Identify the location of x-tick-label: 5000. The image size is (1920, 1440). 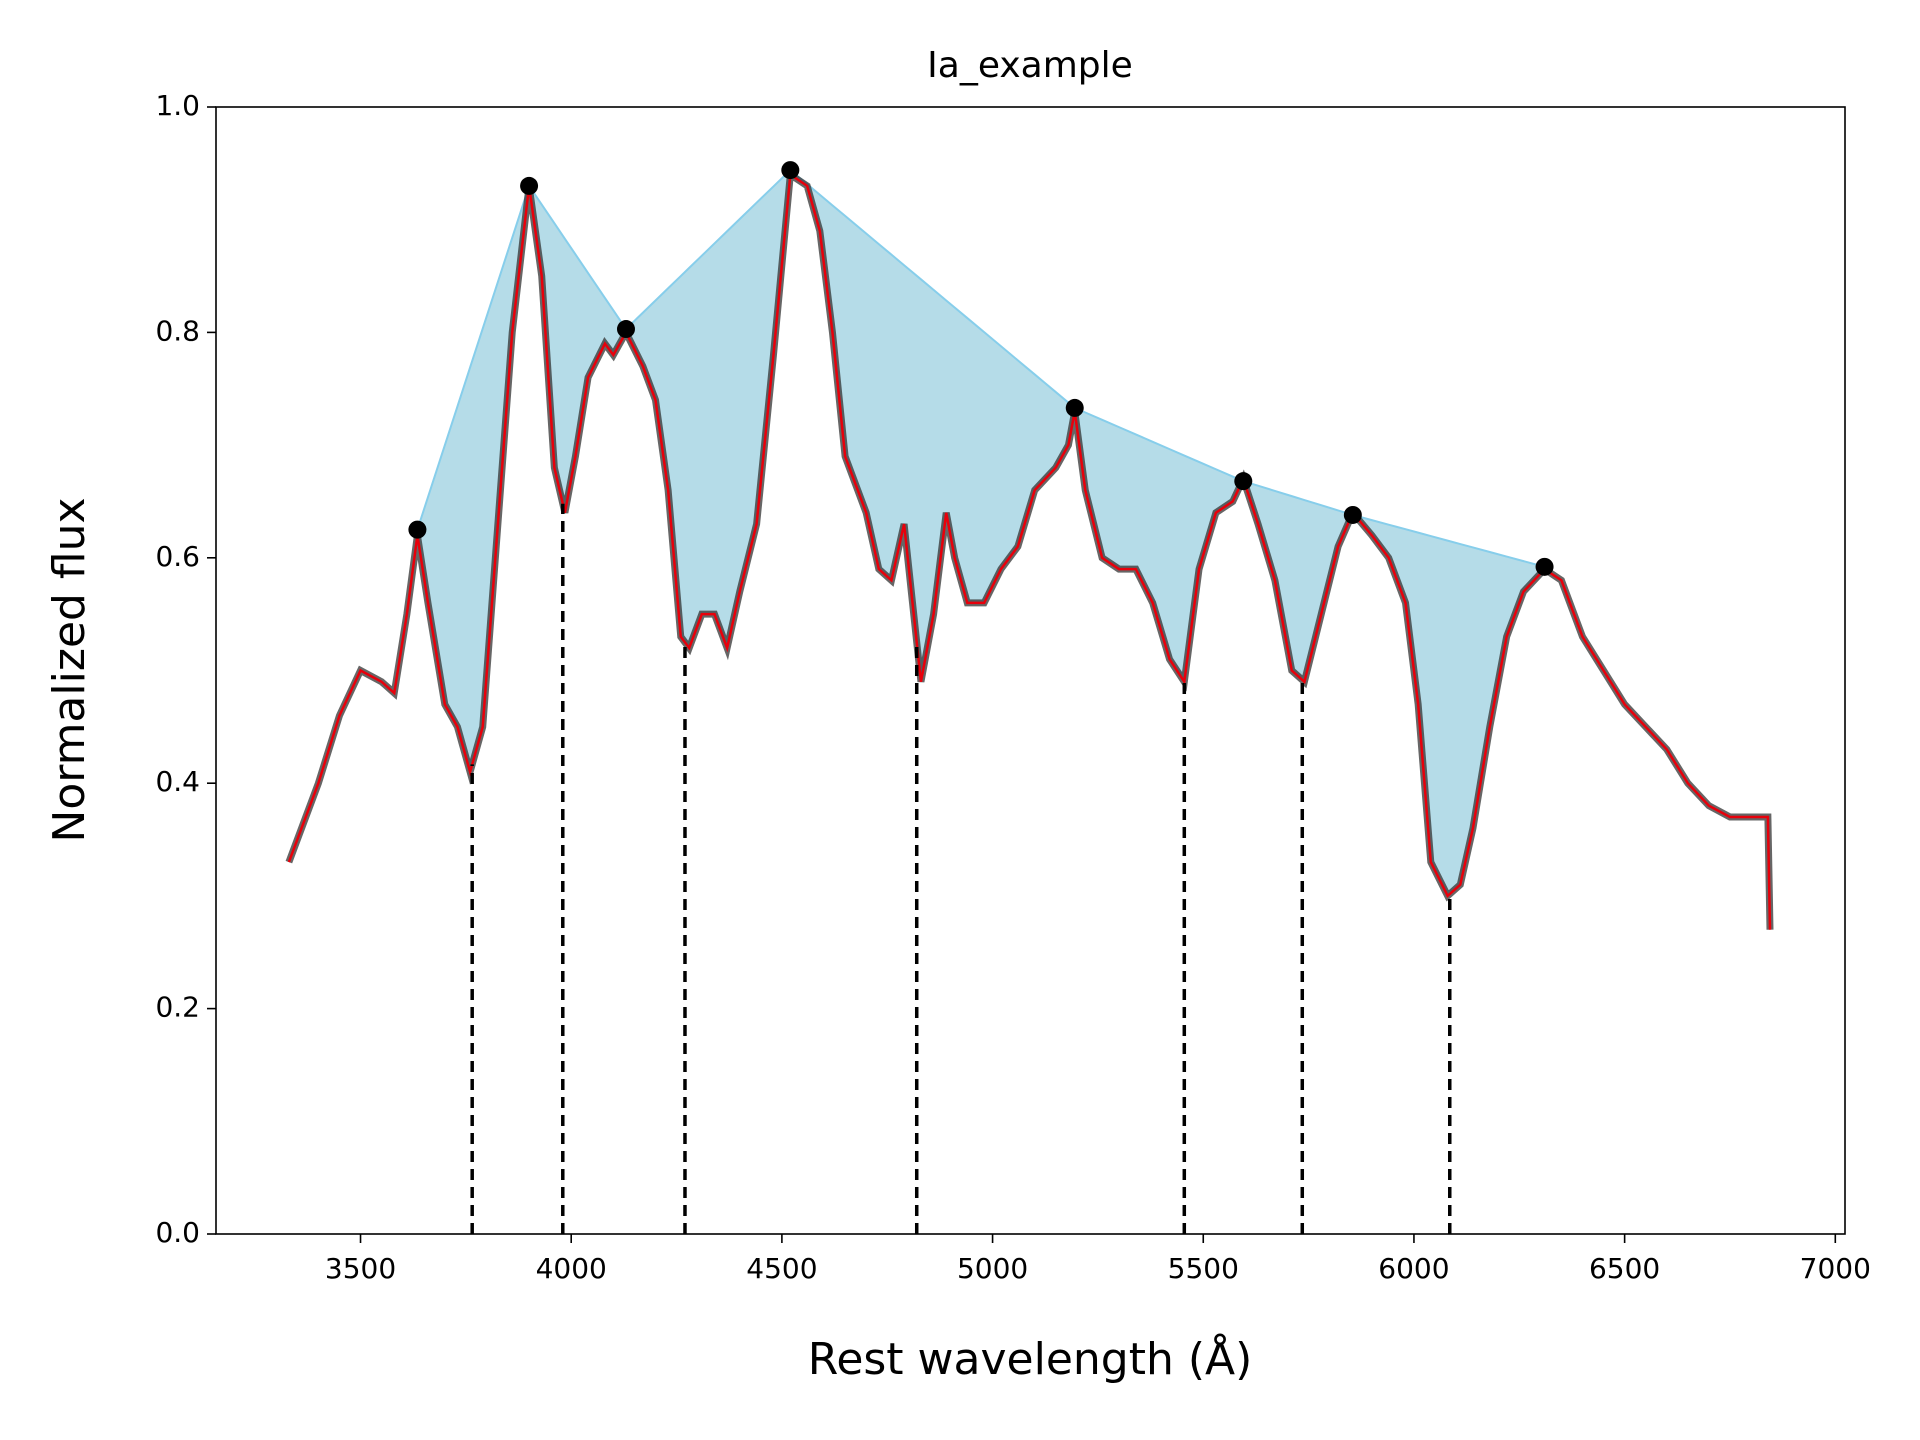
(992, 1268).